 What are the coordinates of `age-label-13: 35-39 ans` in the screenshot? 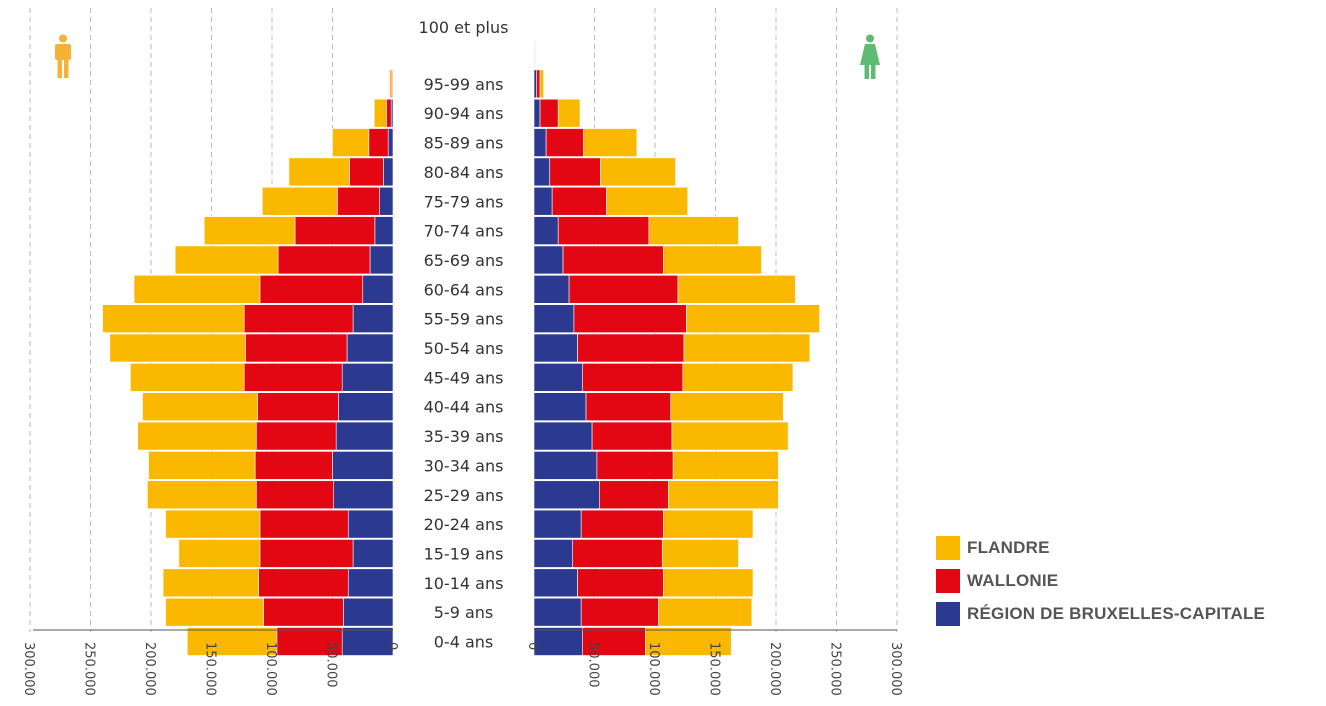 It's located at (464, 436).